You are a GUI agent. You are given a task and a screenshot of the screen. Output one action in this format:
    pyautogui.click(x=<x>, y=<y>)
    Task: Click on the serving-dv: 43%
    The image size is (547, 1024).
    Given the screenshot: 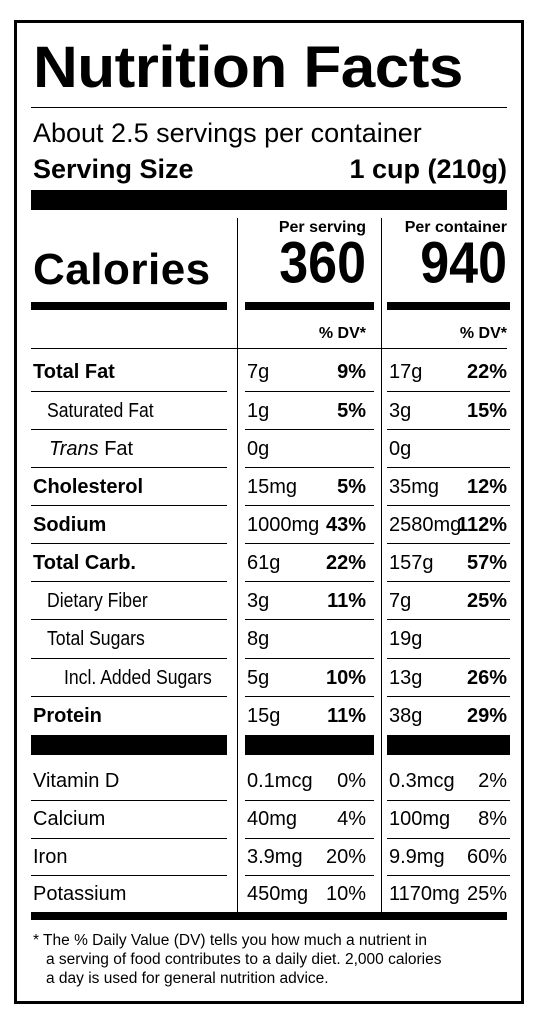 What is the action you would take?
    pyautogui.click(x=345, y=525)
    